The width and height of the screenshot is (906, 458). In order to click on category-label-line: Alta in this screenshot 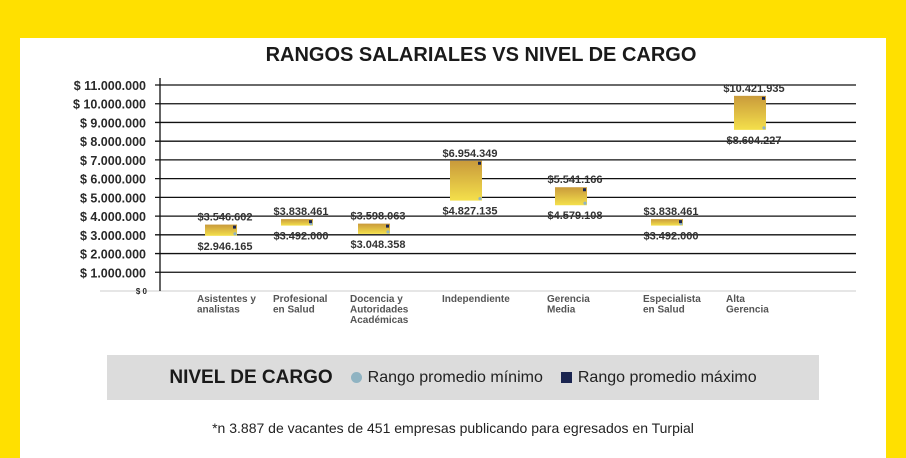, I will do `click(735, 299)`.